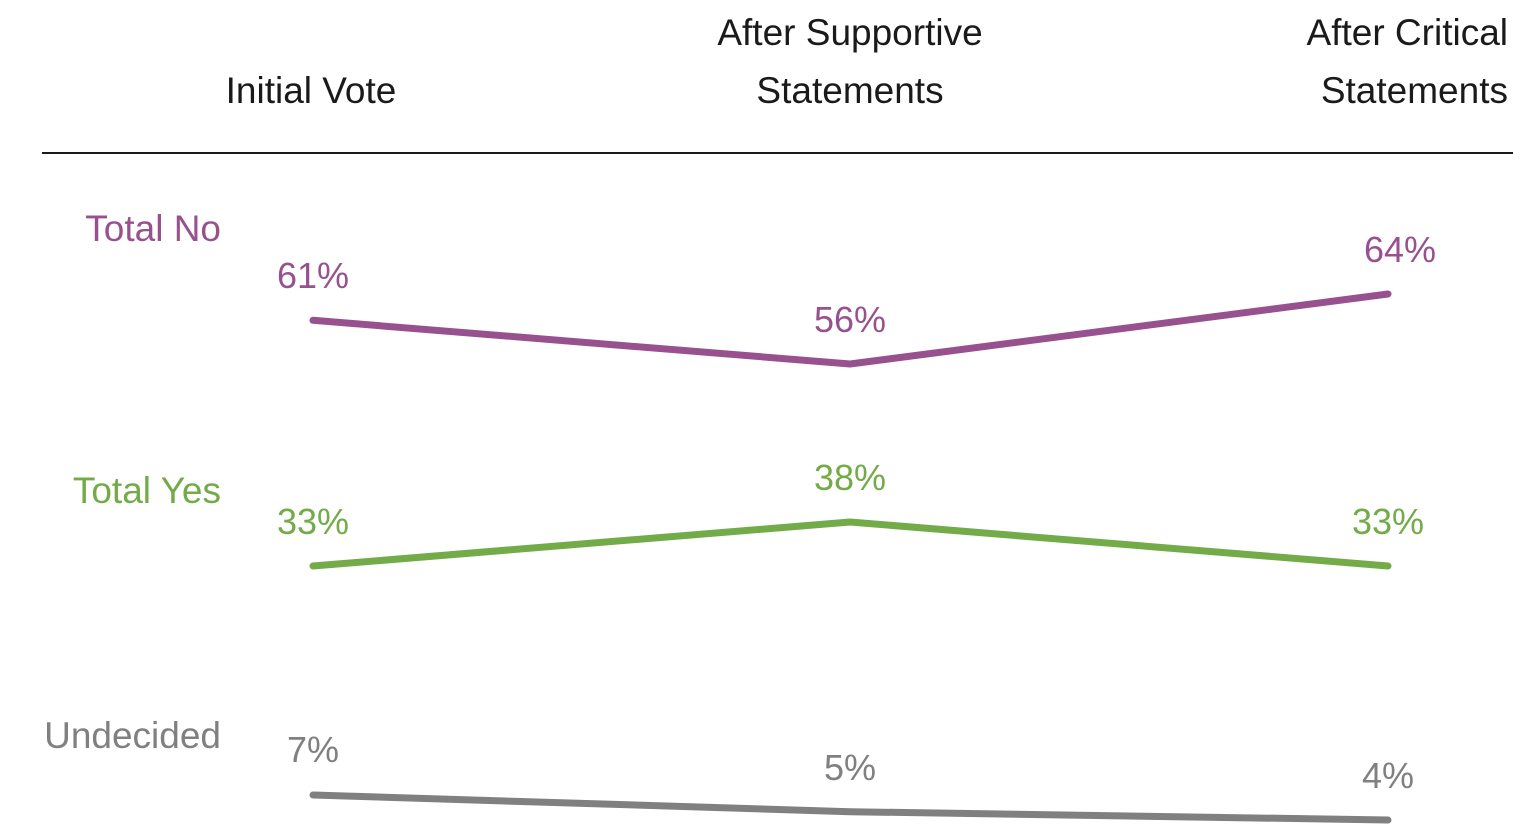 The width and height of the screenshot is (1513, 824). Describe the element at coordinates (1400, 249) in the screenshot. I see `data-label: 64%` at that location.